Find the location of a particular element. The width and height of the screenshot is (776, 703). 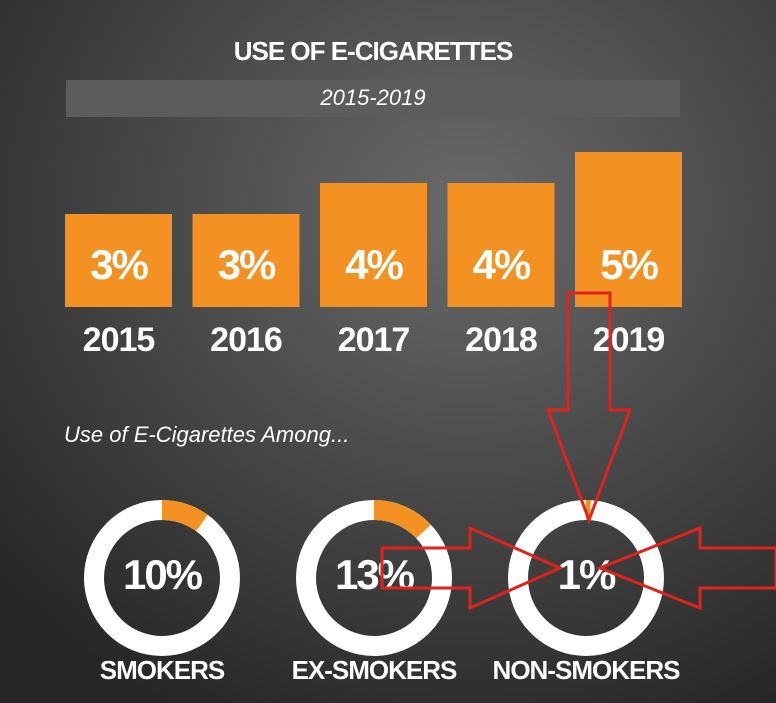

donut-value-label: 13% is located at coordinates (375, 574).